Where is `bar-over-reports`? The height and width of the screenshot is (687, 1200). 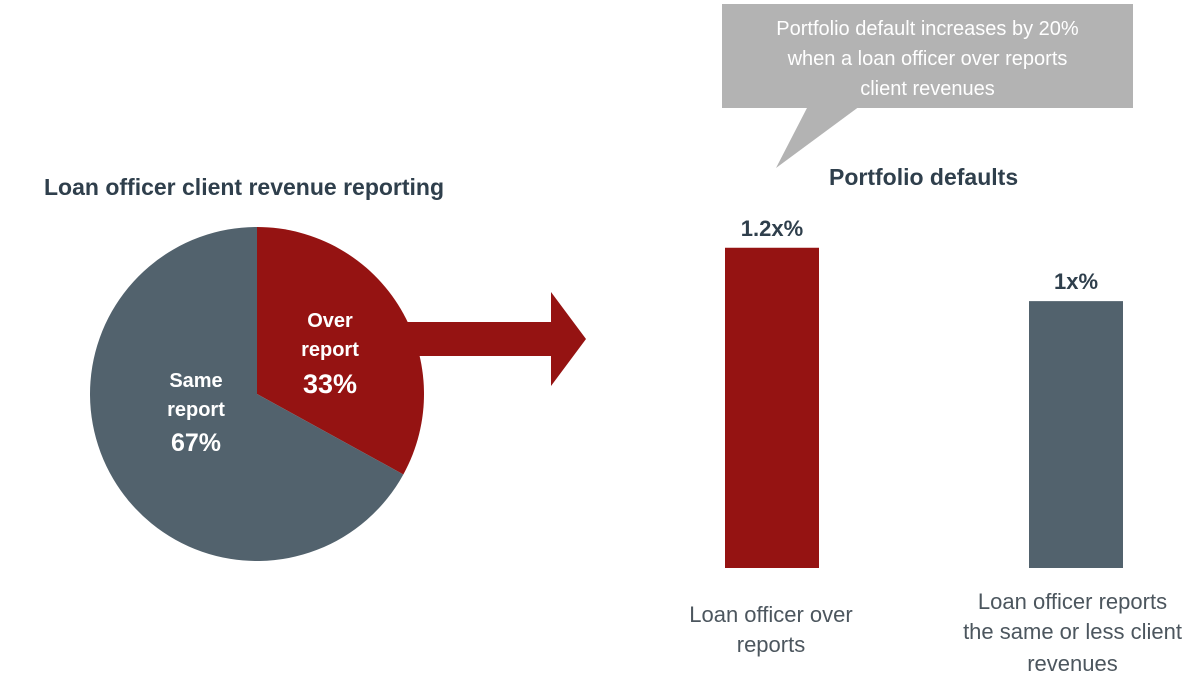
bar-over-reports is located at coordinates (772, 407).